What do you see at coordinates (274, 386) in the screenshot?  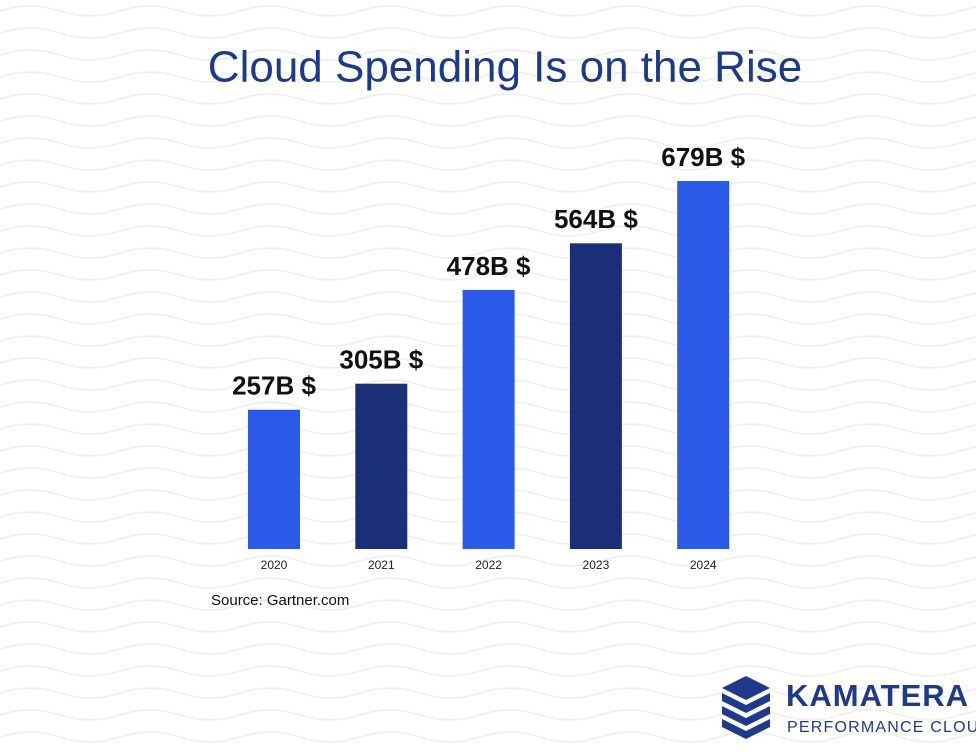 I see `value-label: 257B $` at bounding box center [274, 386].